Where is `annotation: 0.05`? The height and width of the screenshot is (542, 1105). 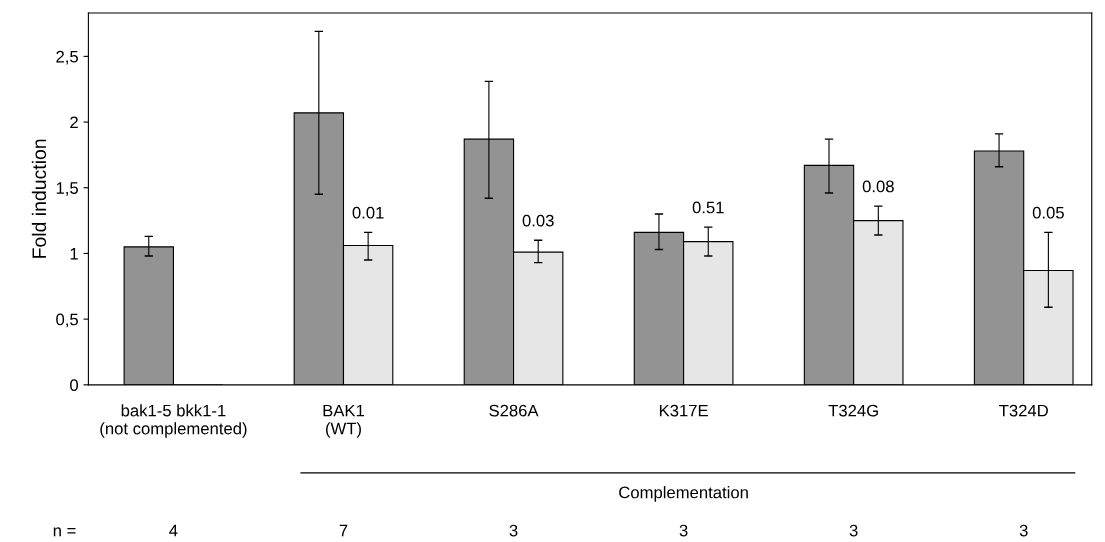
annotation: 0.05 is located at coordinates (1048, 212).